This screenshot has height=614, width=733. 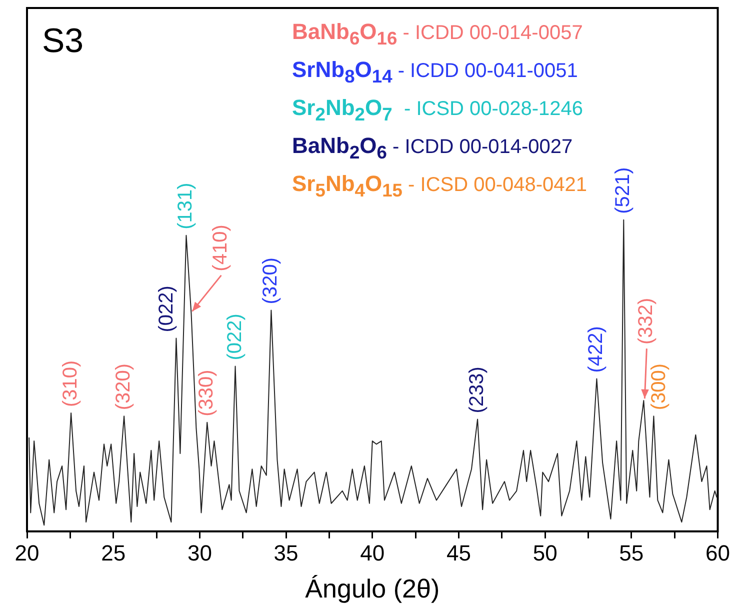 I want to click on text: BaNb$_{6}$O$_{16}$ - ICDD 00-014-0057, so click(x=437, y=33).